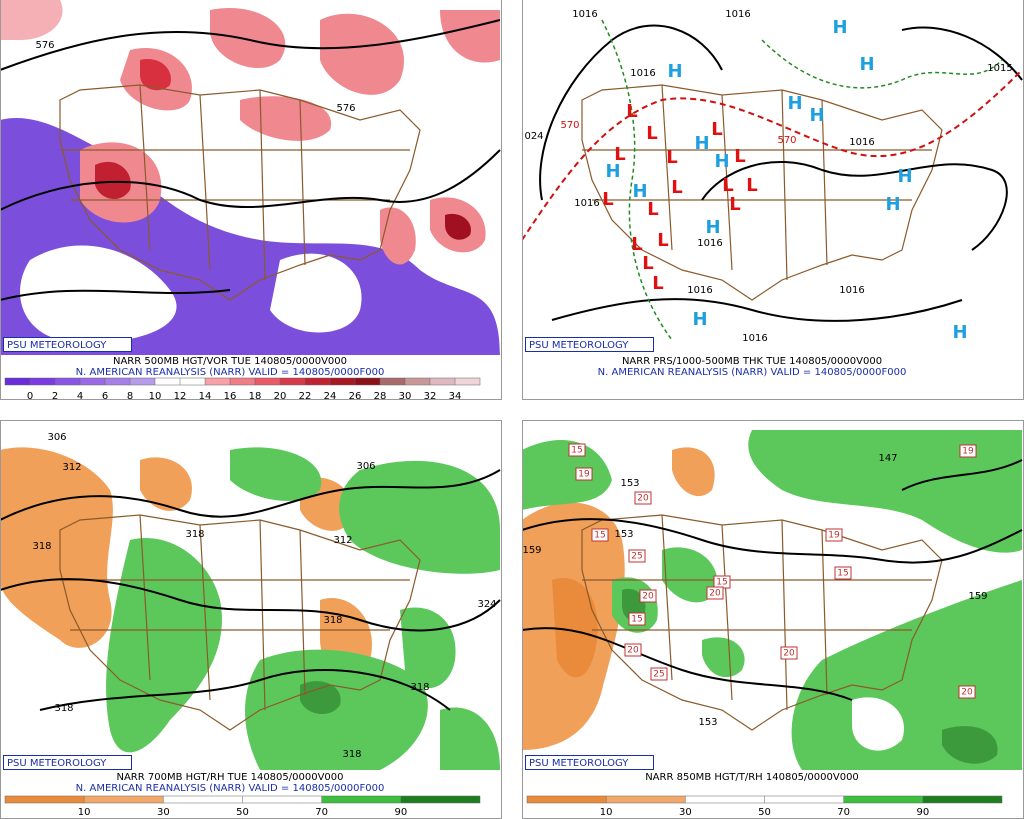 Image resolution: width=1024 pixels, height=819 pixels. What do you see at coordinates (707, 722) in the screenshot?
I see `contour-label: 153` at bounding box center [707, 722].